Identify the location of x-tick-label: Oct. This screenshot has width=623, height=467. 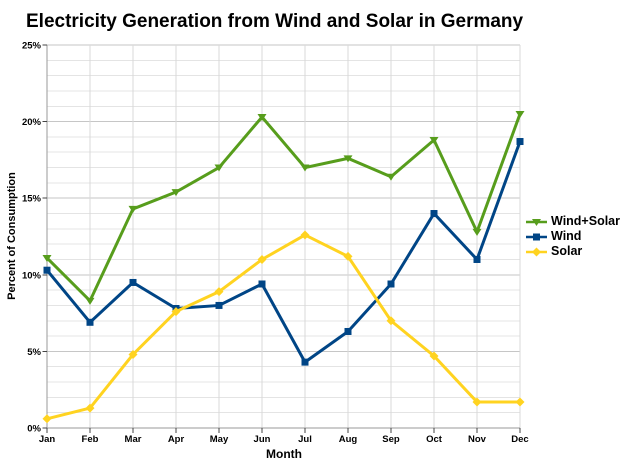
(434, 439).